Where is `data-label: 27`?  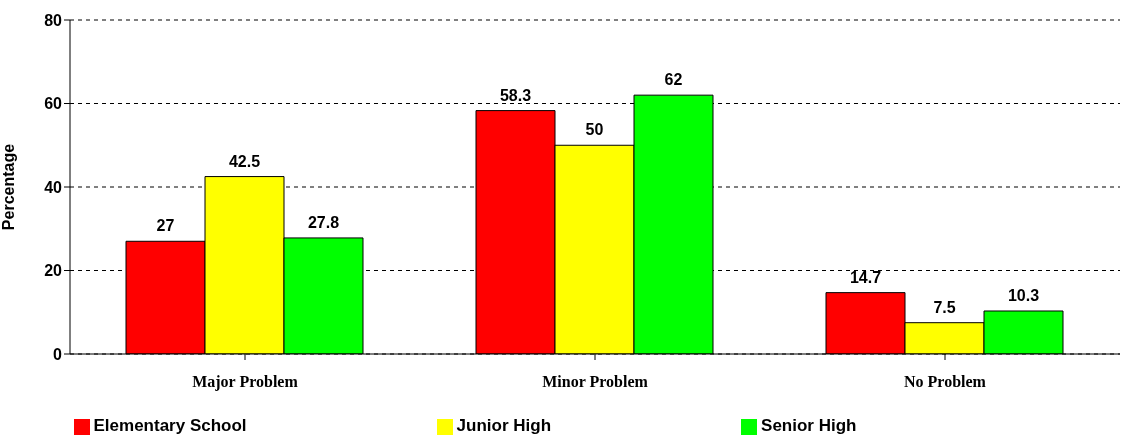
data-label: 27 is located at coordinates (165, 226).